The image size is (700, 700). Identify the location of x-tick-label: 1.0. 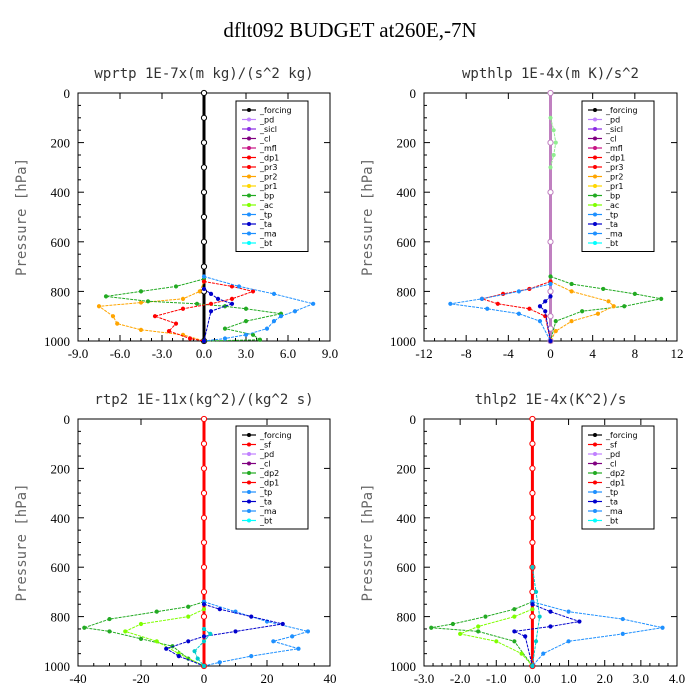
(568, 678).